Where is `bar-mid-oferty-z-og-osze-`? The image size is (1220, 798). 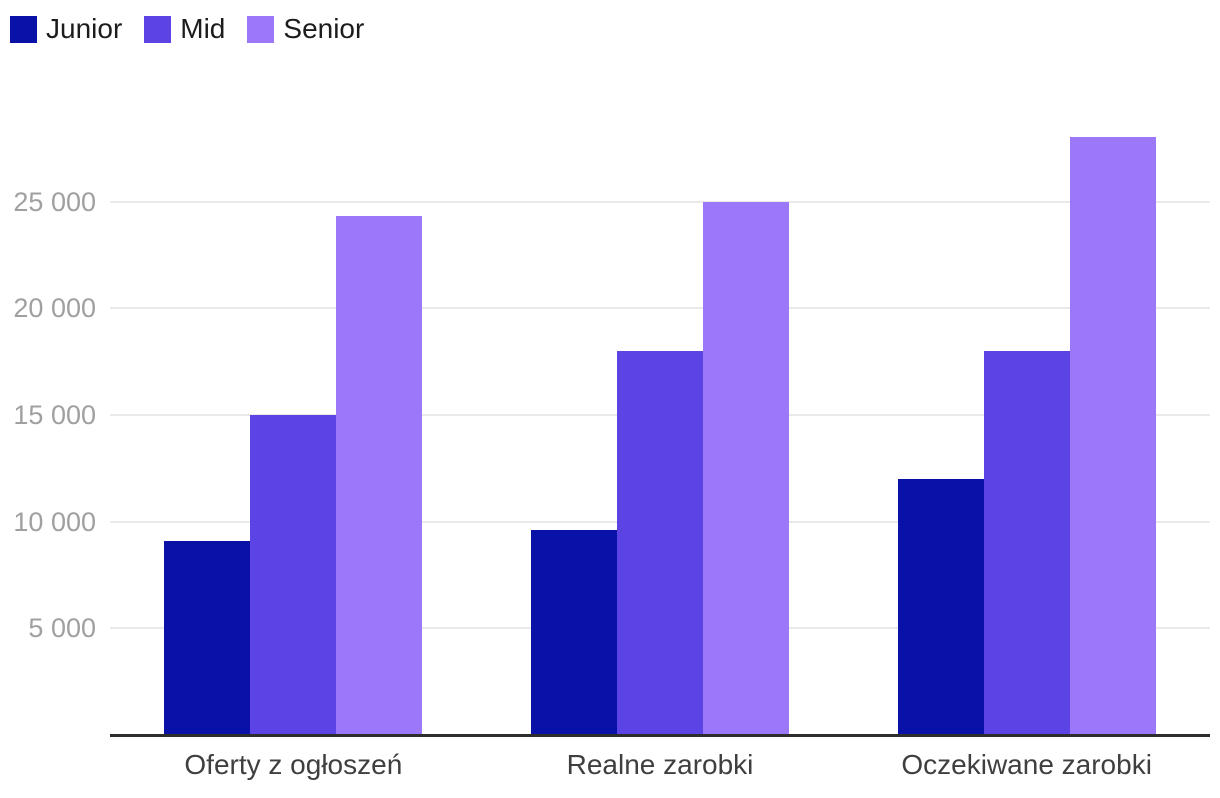 bar-mid-oferty-z-og-osze- is located at coordinates (293, 574).